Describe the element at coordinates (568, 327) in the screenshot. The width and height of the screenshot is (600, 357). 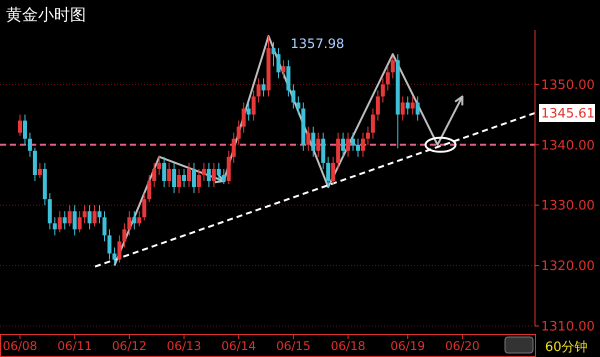
I see `y-tick-label: 1310.00` at that location.